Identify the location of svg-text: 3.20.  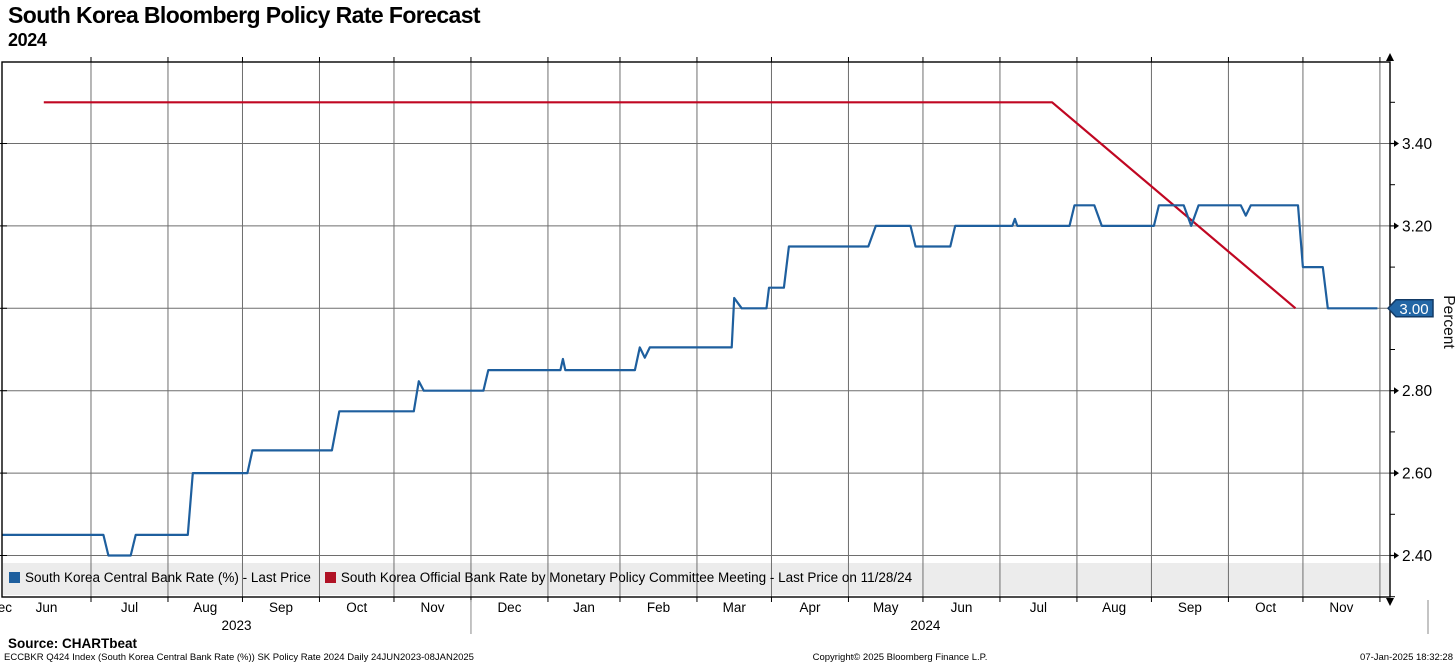
(1417, 226).